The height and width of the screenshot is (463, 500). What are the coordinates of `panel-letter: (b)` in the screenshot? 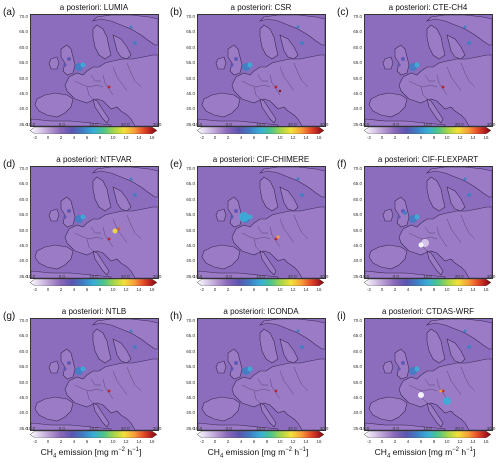 It's located at (176, 12).